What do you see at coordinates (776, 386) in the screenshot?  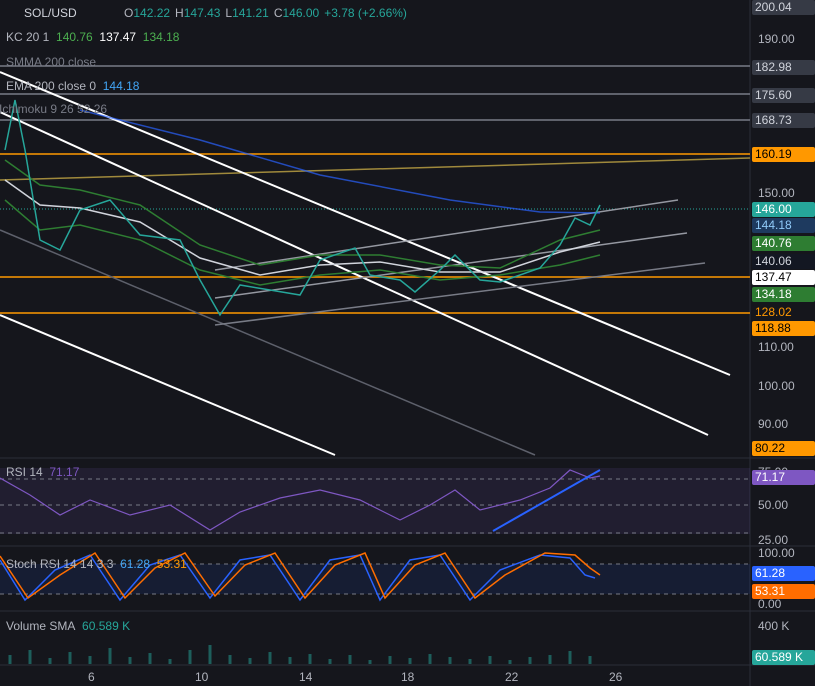 I see `price-label: 100.00` at bounding box center [776, 386].